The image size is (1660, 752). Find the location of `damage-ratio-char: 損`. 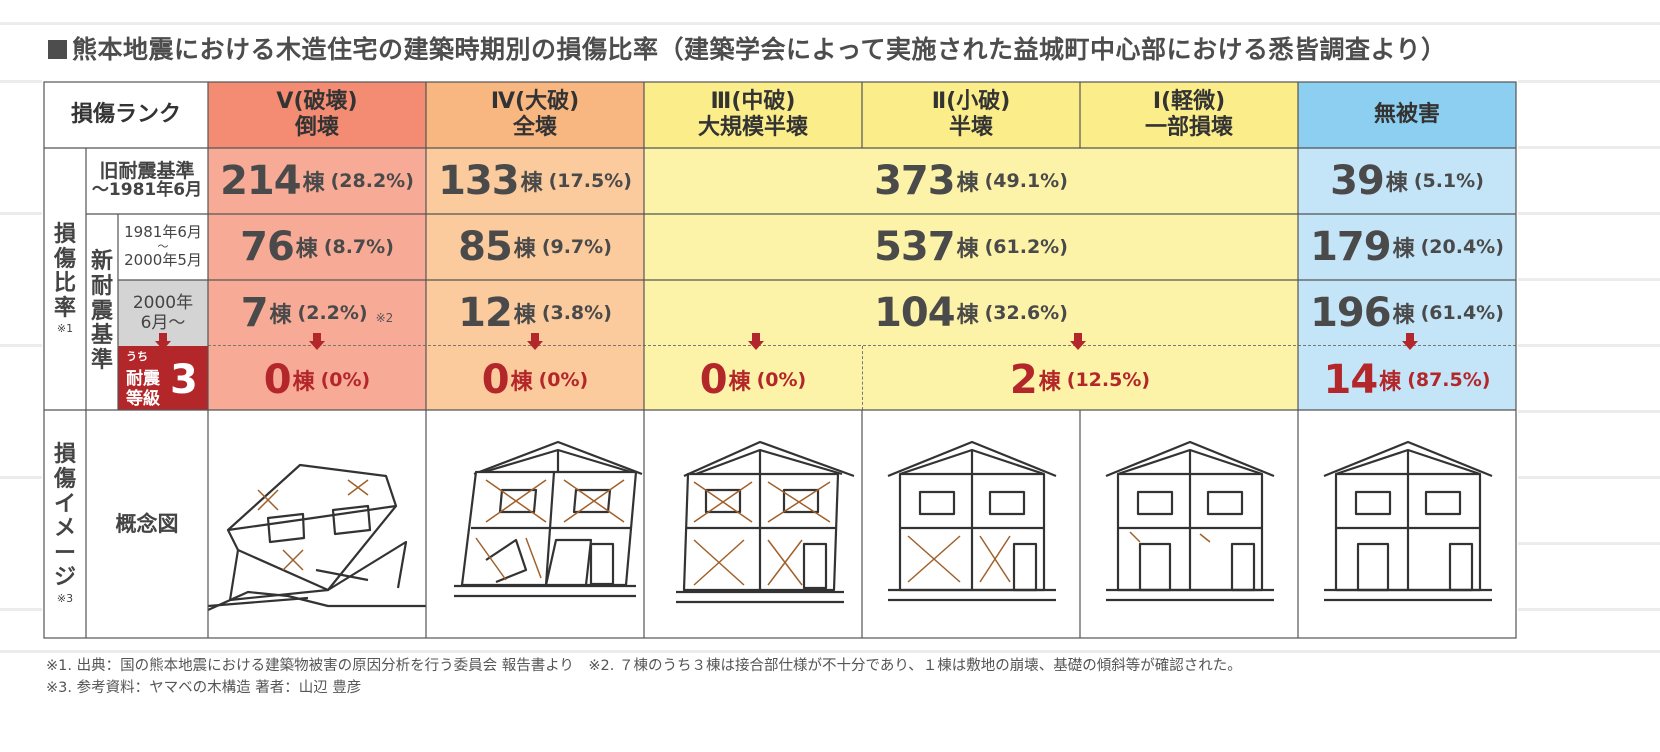

damage-ratio-char: 損 is located at coordinates (64, 234).